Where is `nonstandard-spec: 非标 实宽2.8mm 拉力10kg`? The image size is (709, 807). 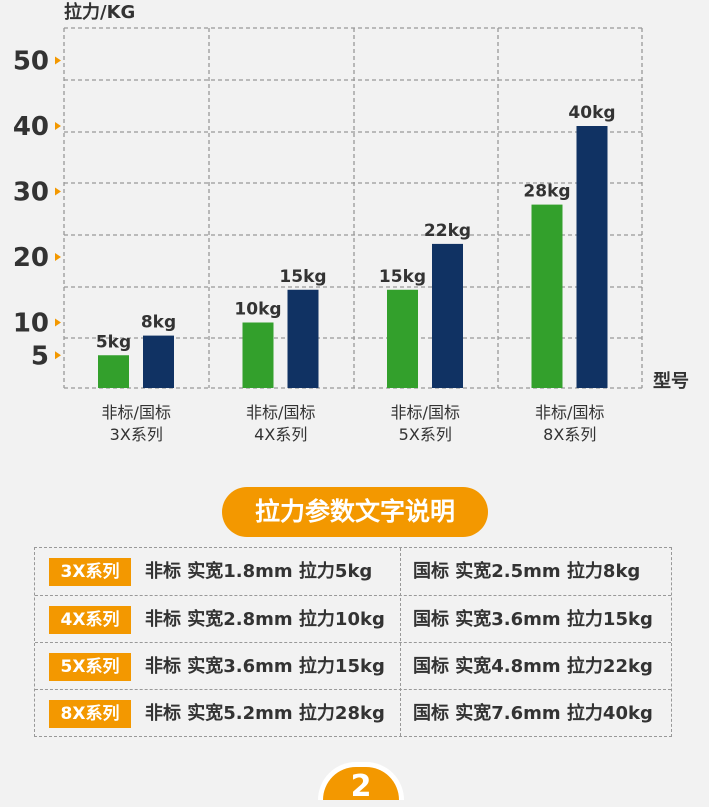
nonstandard-spec: 非标 实宽2.8mm 拉力10kg is located at coordinates (265, 619).